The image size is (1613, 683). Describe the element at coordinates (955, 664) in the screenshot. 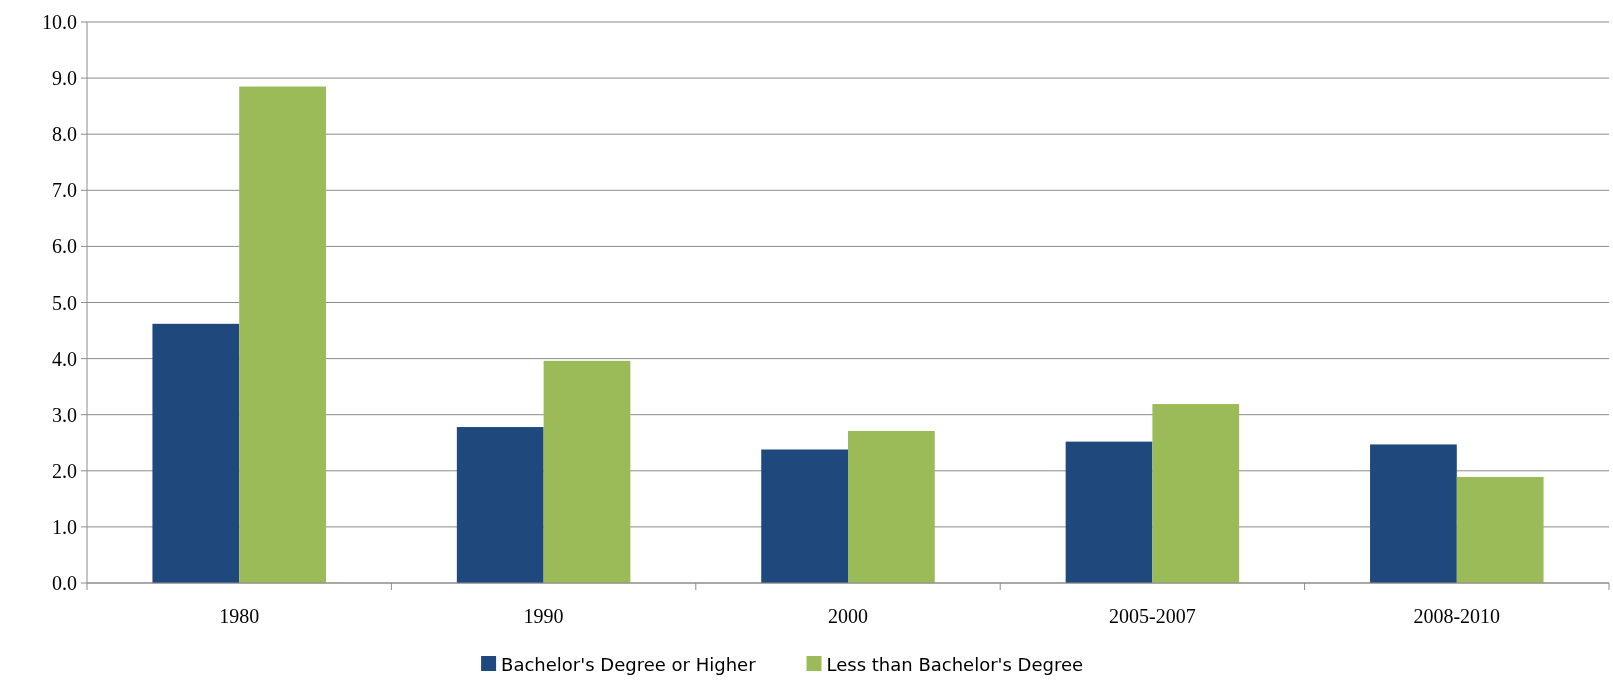

I see `legend-label: Less than Bachelor's Degree` at that location.